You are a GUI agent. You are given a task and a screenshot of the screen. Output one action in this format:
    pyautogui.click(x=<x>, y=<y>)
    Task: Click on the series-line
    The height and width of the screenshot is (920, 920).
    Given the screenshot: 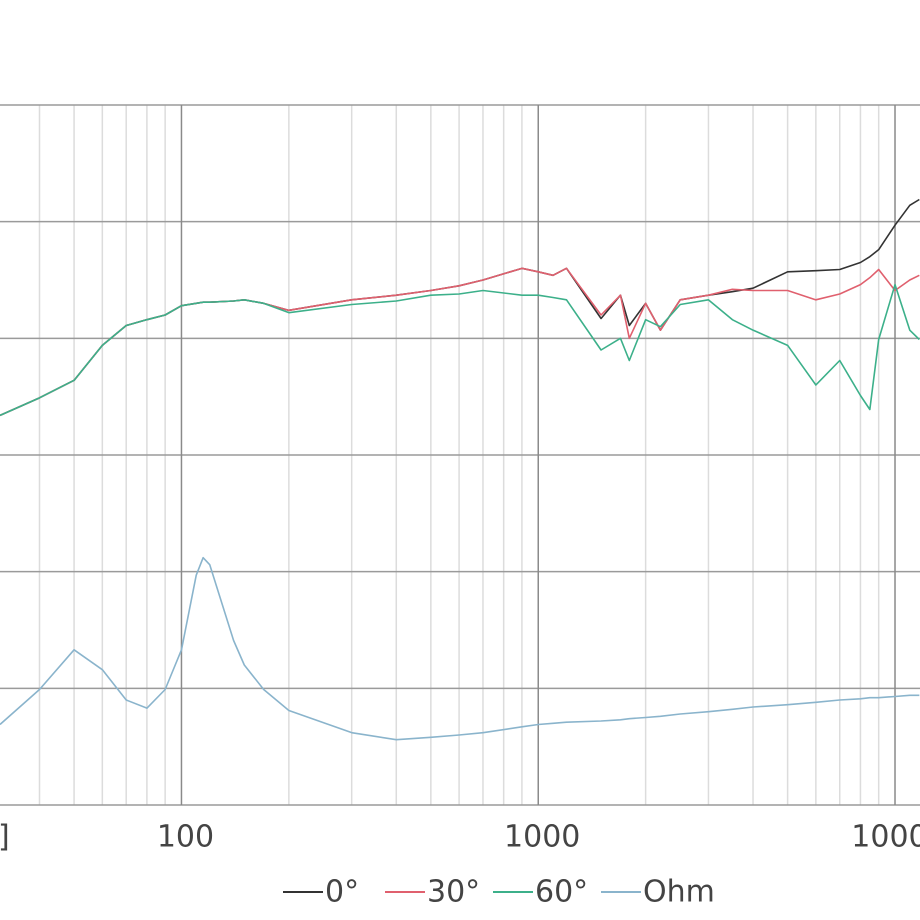 What is the action you would take?
    pyautogui.click(x=460, y=350)
    